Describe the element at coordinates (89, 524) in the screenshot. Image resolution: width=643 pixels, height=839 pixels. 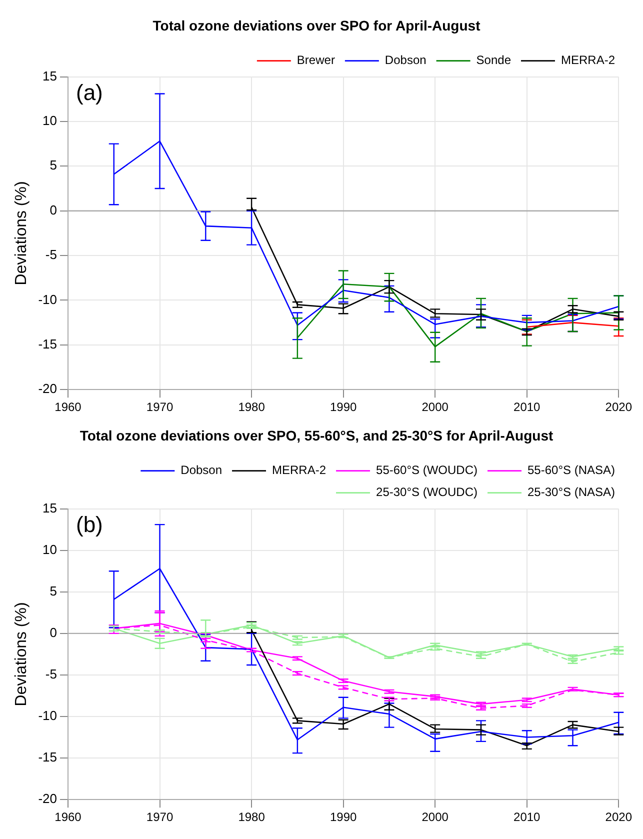
I see `annotation: (b)` at that location.